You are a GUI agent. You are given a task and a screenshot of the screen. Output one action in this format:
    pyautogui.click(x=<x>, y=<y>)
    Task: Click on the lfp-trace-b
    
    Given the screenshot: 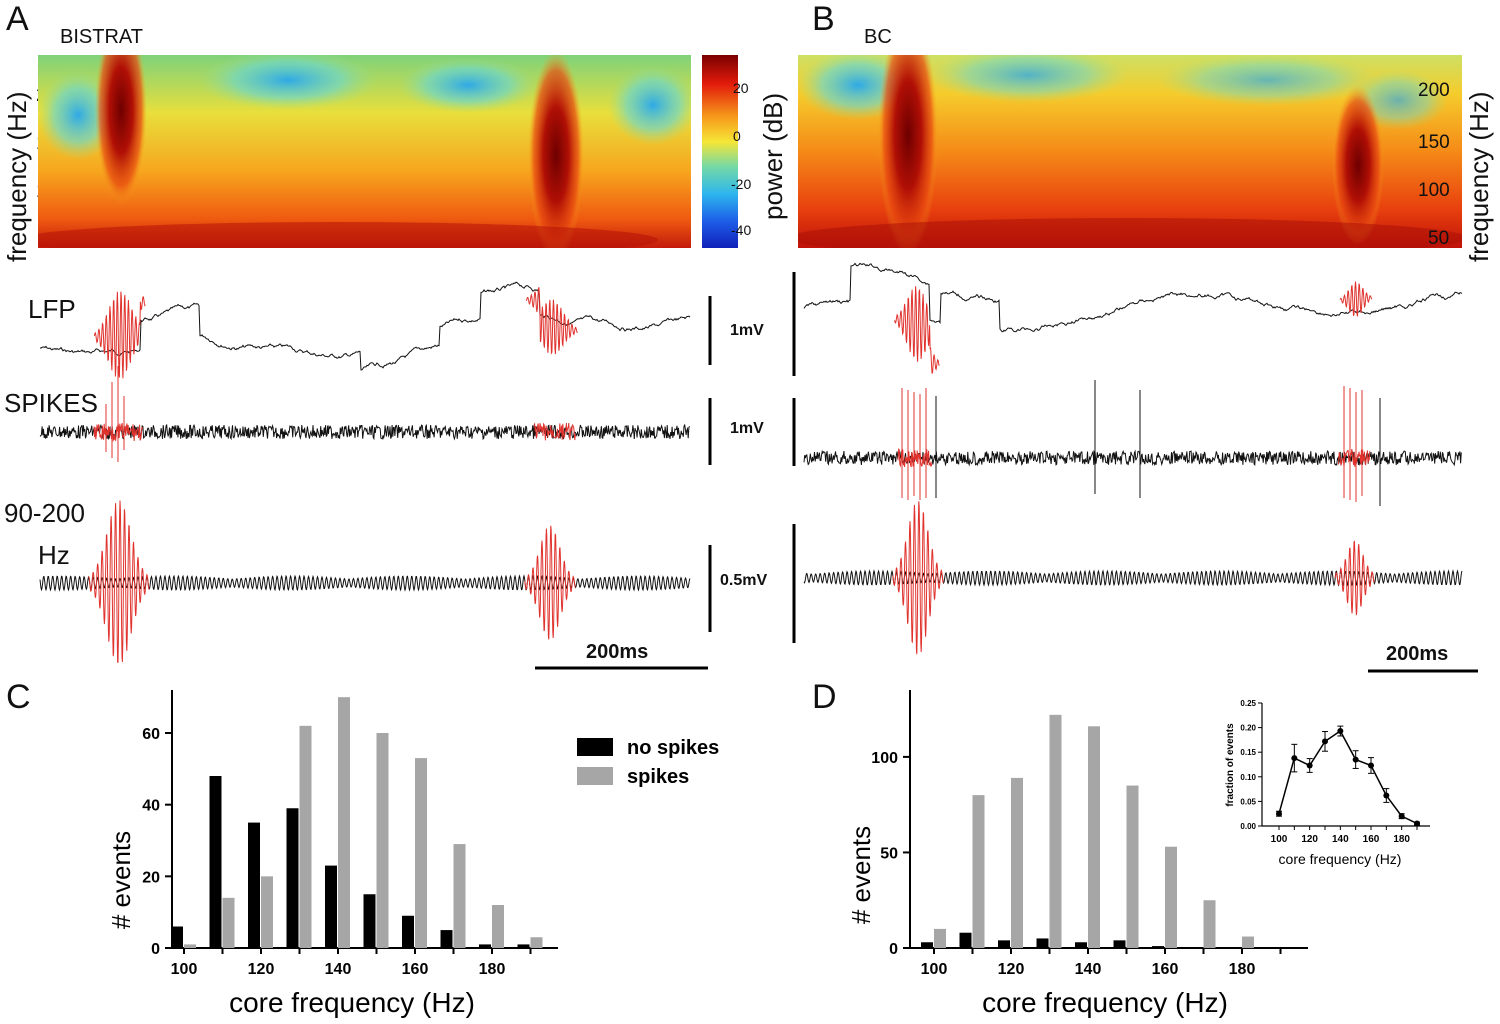 What is the action you would take?
    pyautogui.click(x=1133, y=297)
    